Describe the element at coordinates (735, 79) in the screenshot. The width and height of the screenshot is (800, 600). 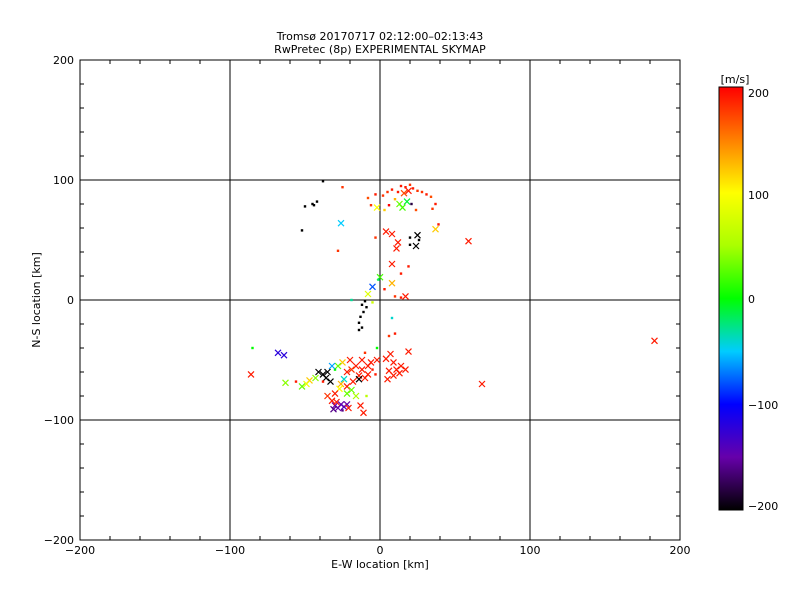
I see `colorbar-label: [m/s]` at that location.